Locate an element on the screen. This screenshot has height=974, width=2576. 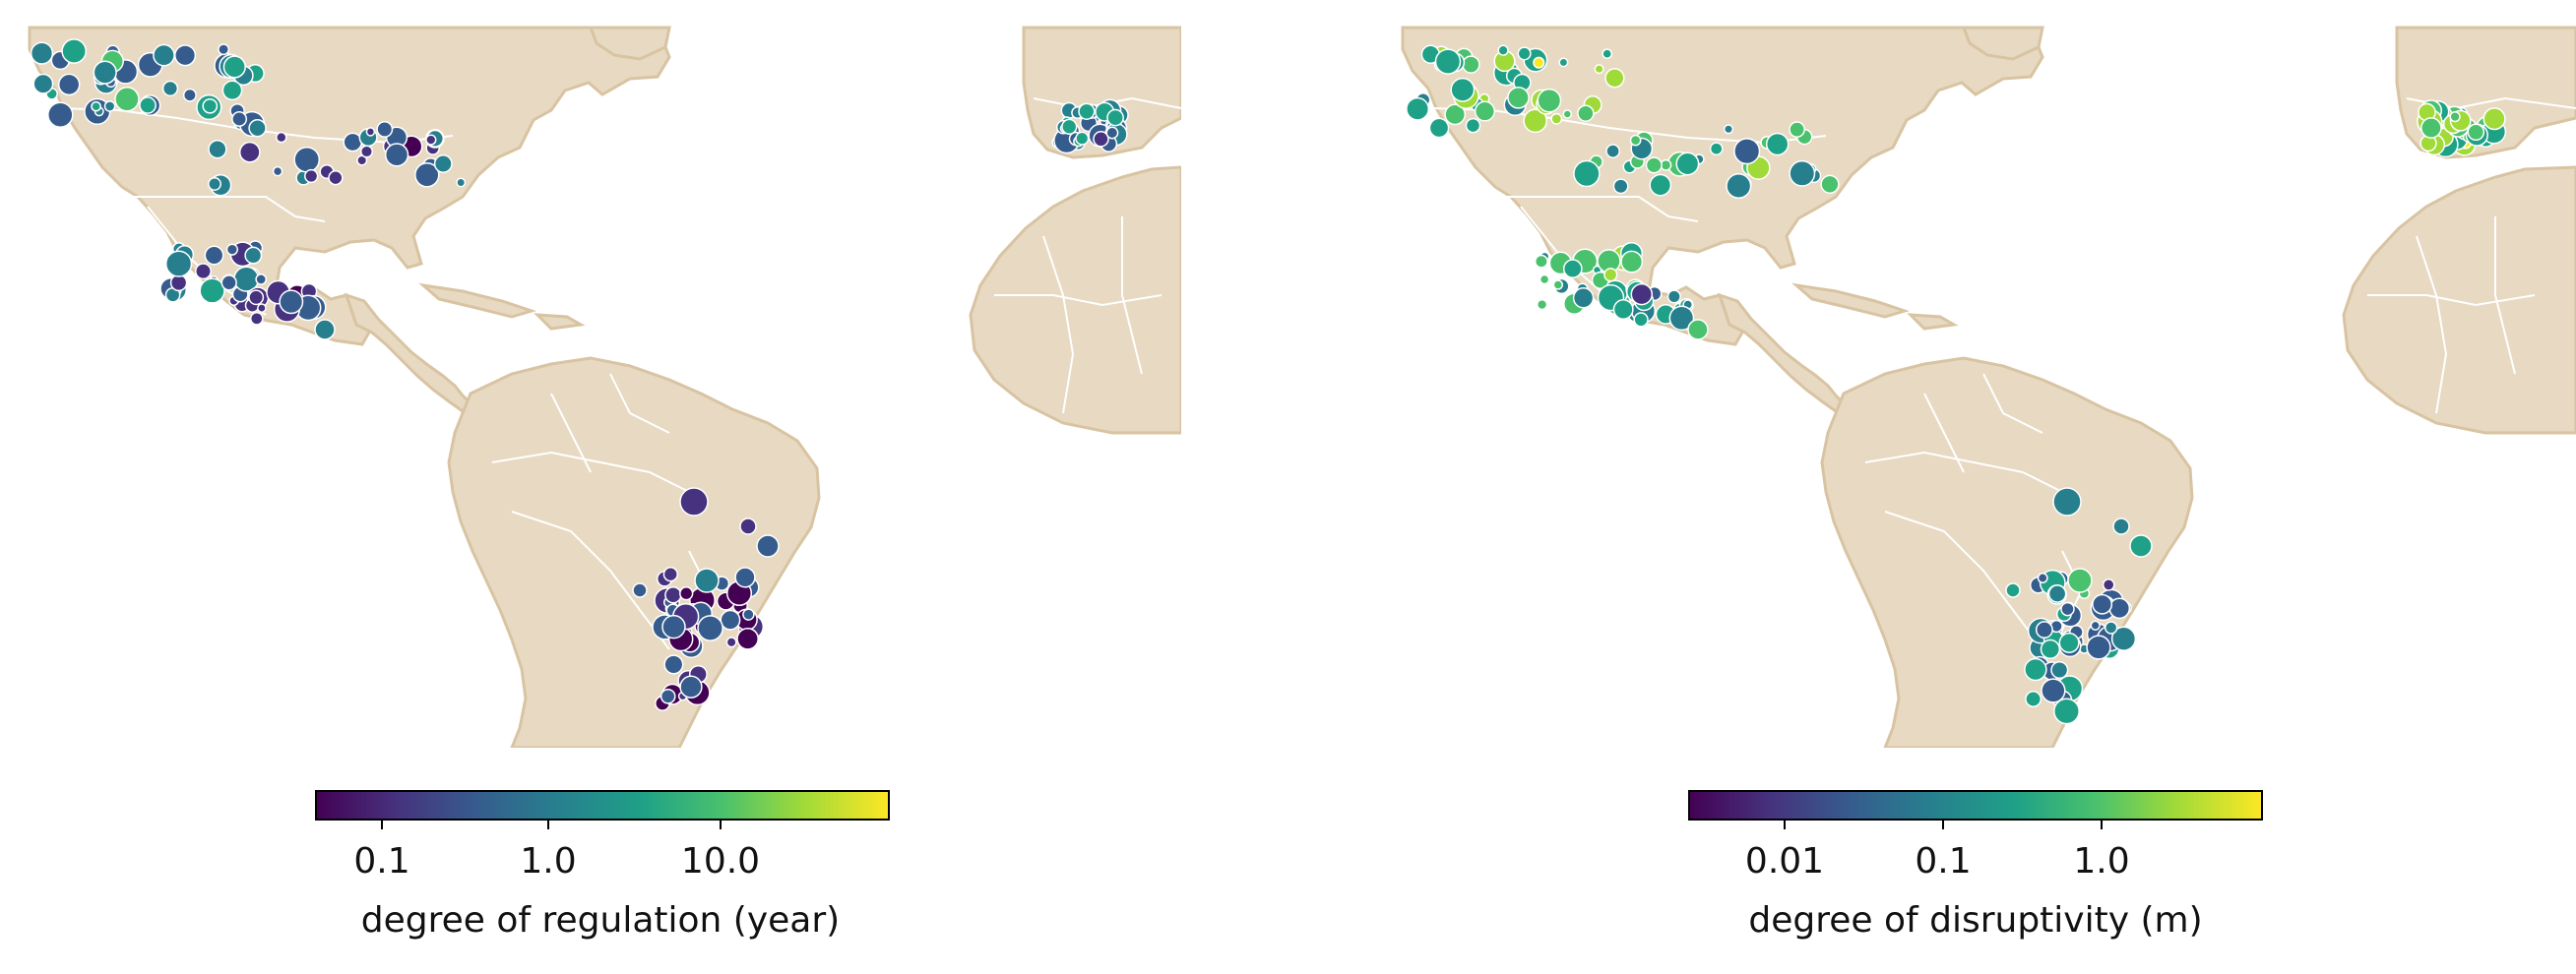
colorbar-ticks-disruptivity is located at coordinates (1943, 824).